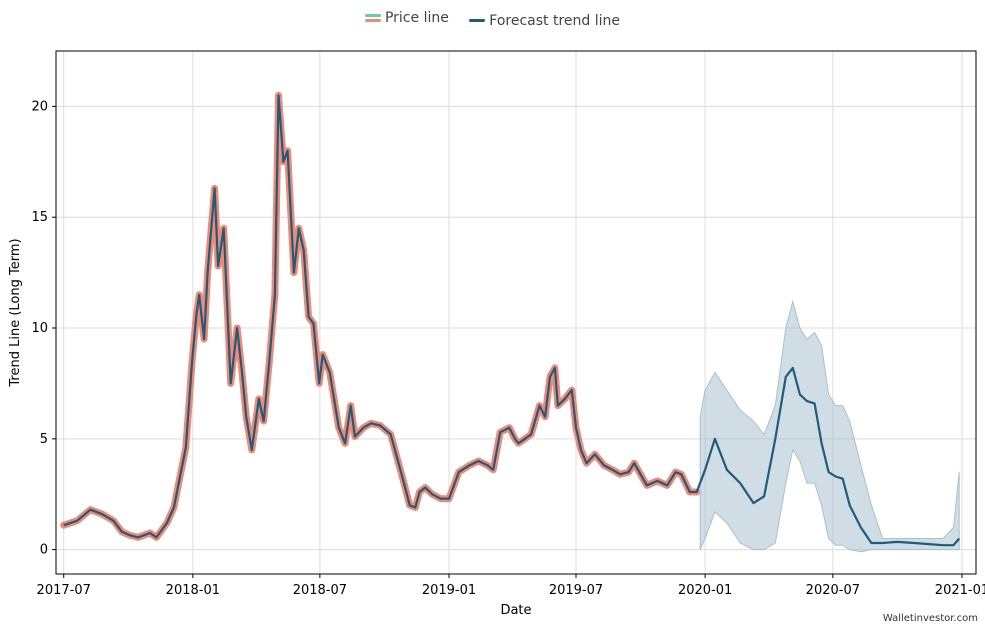  I want to click on legend-item-price: Price line, so click(406, 18).